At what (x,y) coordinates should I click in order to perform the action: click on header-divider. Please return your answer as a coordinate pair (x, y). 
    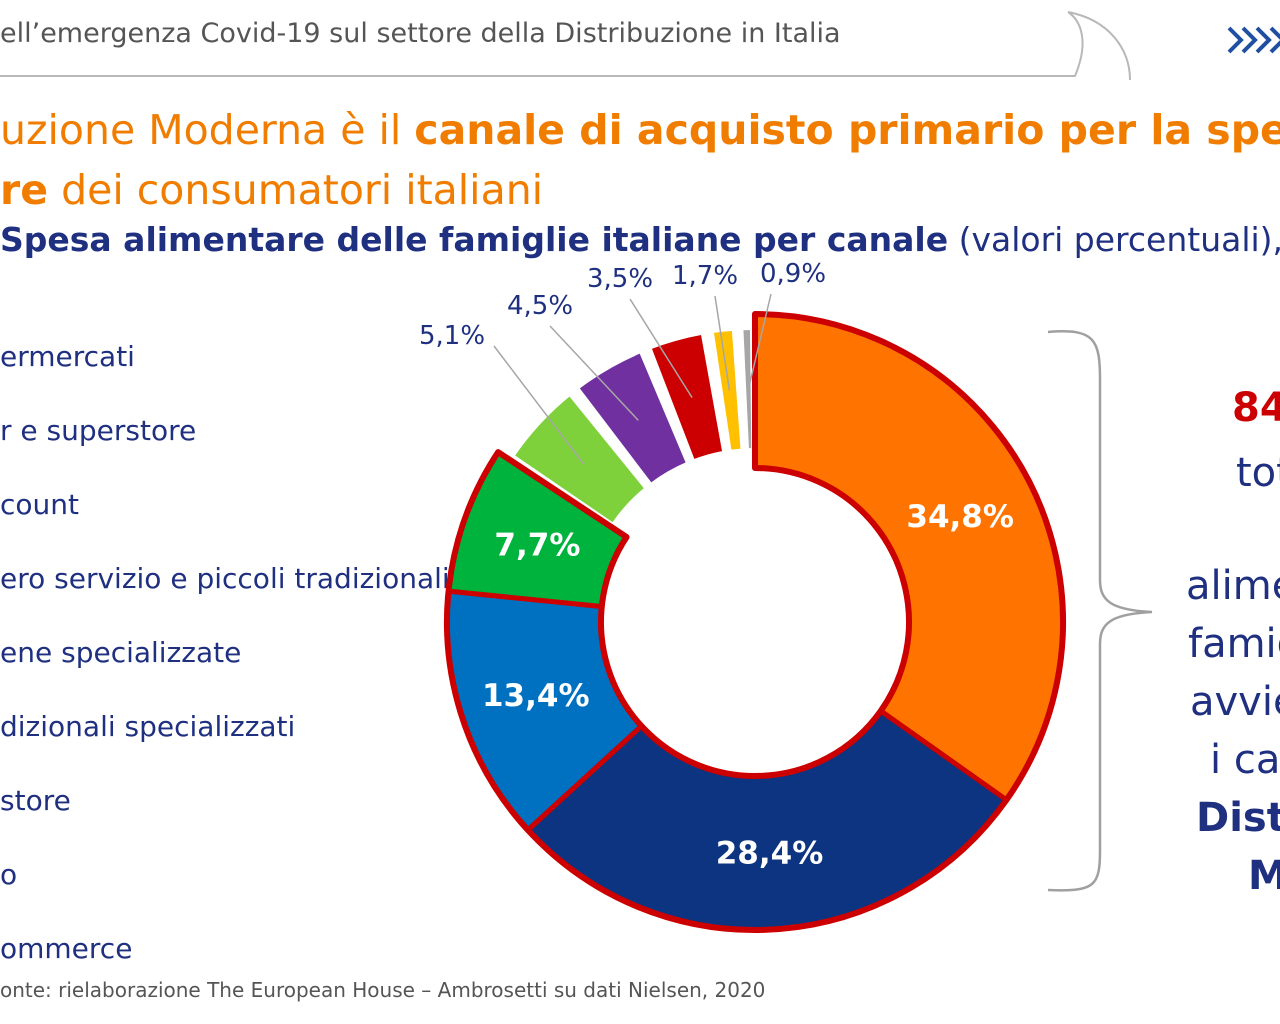
    Looking at the image, I should click on (565, 46).